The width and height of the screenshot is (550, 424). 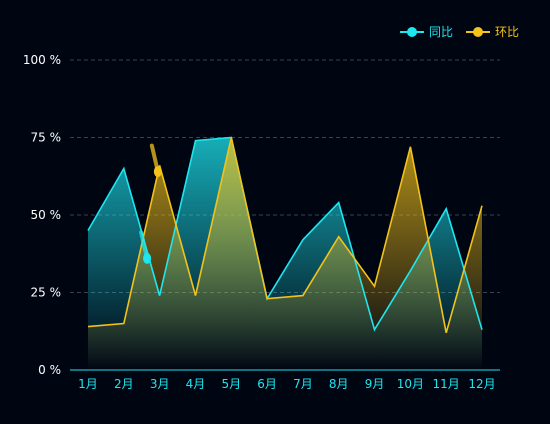 What do you see at coordinates (46, 293) in the screenshot?
I see `y-tick-label: 25 %` at bounding box center [46, 293].